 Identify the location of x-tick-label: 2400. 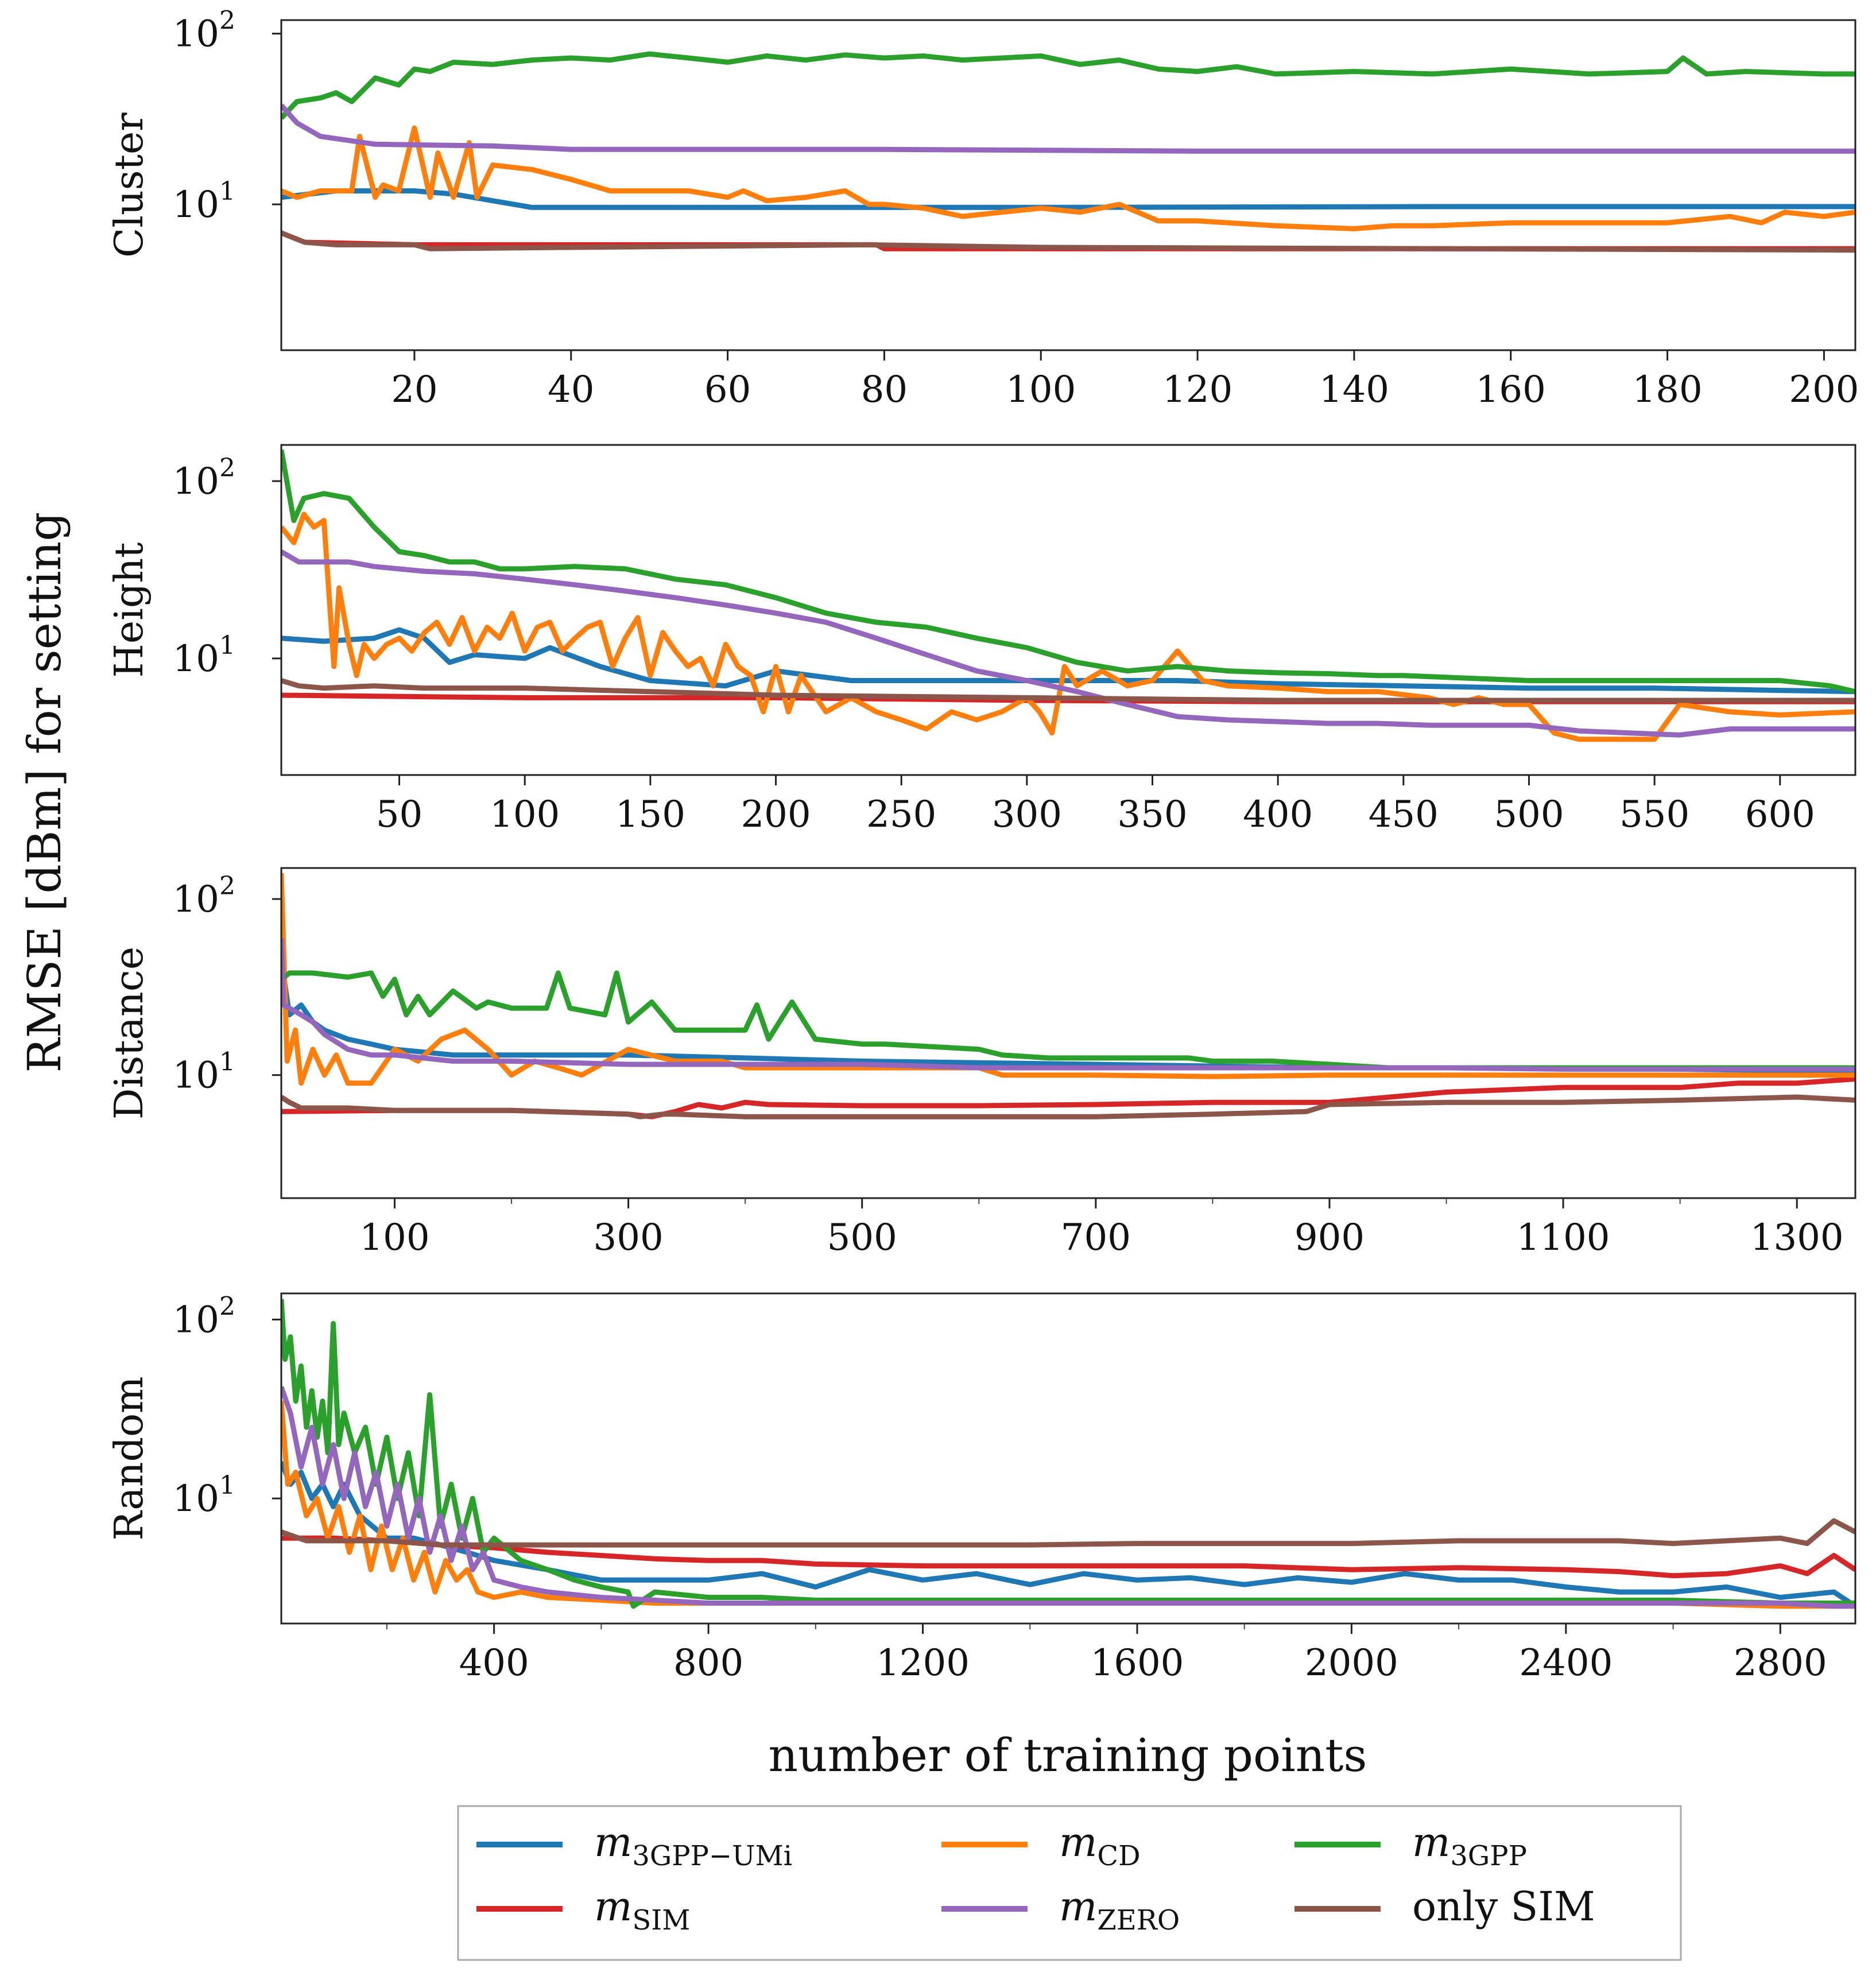
(1566, 1663).